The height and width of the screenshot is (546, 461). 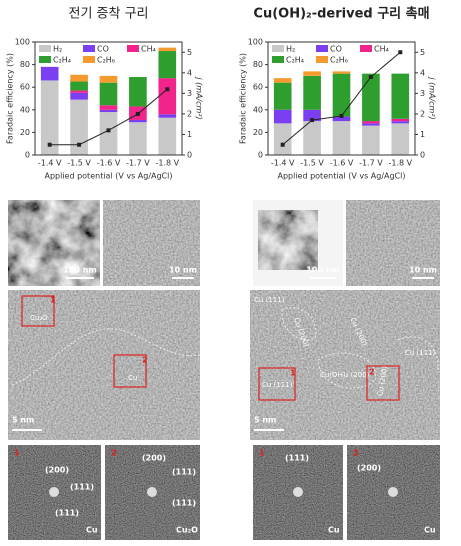 What do you see at coordinates (345, 375) in the screenshot?
I see `phase-label: Cu(OH)₂ (200)` at bounding box center [345, 375].